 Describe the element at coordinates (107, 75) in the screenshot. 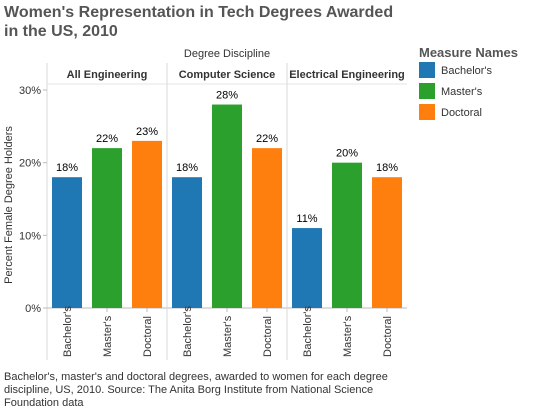

I see `panel-header: All Engineering` at that location.